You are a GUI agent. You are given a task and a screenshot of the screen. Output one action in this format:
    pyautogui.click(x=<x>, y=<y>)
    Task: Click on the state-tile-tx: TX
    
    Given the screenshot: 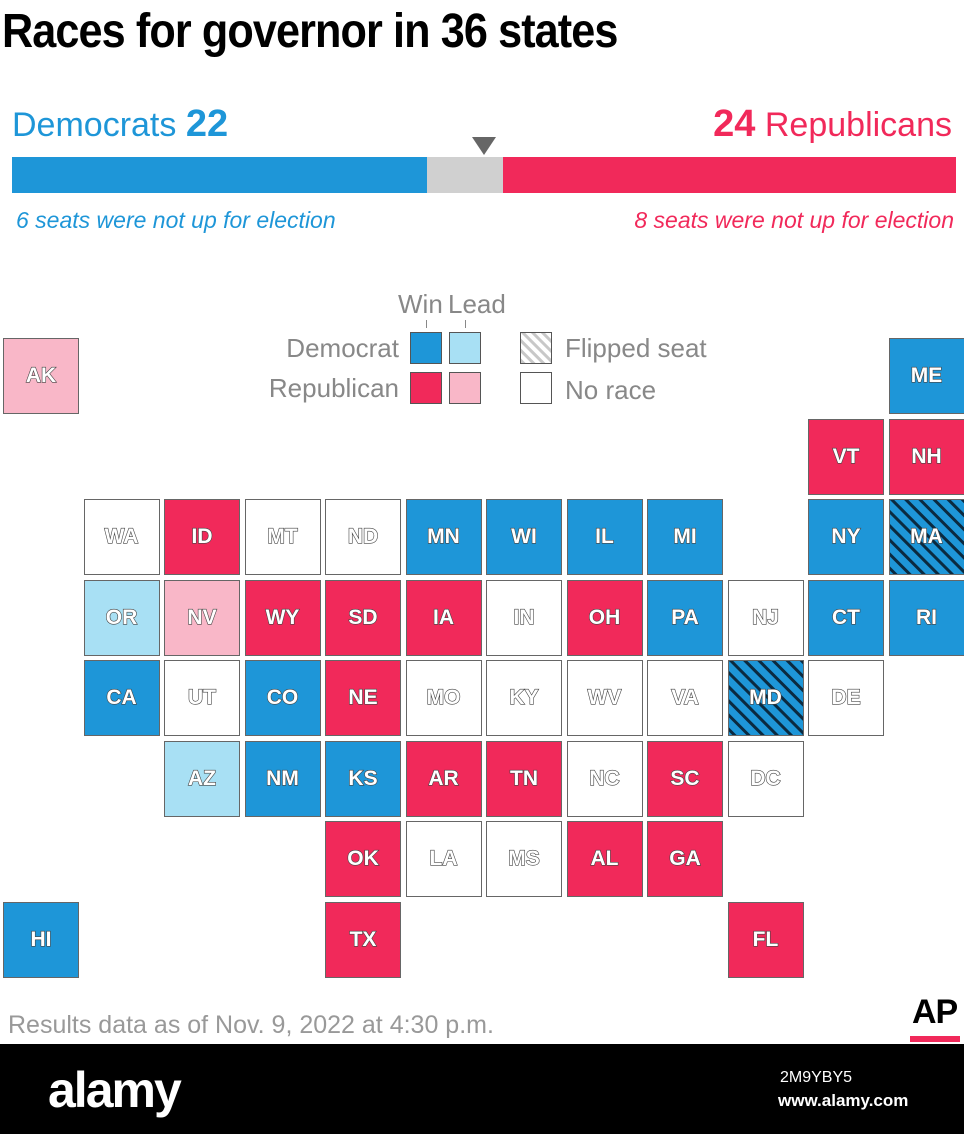 What is the action you would take?
    pyautogui.click(x=363, y=939)
    